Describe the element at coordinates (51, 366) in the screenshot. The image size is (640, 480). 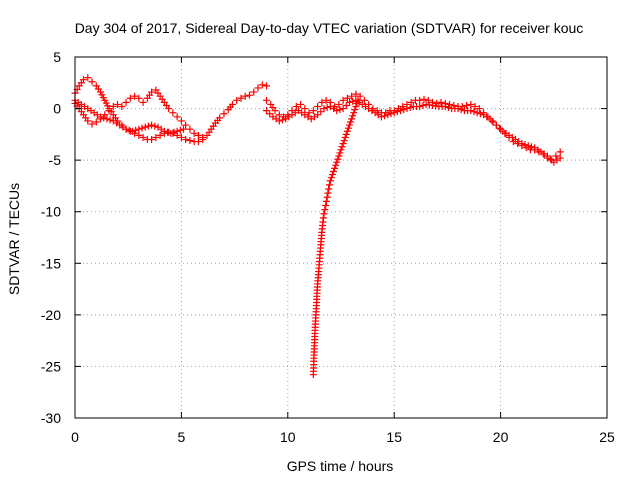
I see `y-tick-label: -25` at that location.